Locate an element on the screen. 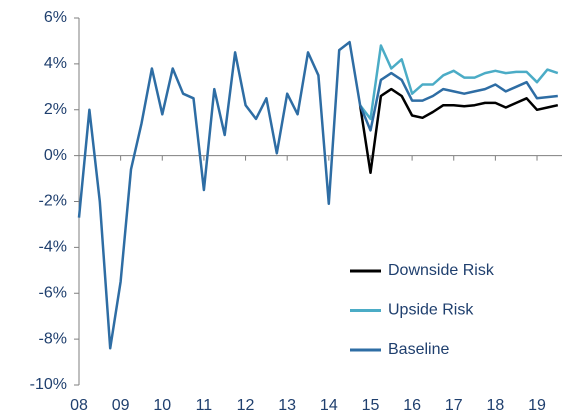 Image resolution: width=564 pixels, height=416 pixels. legend-label: Baseline is located at coordinates (418, 349).